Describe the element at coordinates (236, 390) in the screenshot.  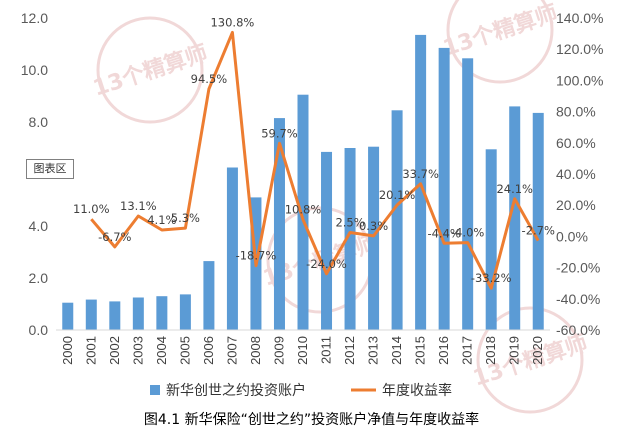
I see `legend-bar-label: 新华创世之约投资账户` at that location.